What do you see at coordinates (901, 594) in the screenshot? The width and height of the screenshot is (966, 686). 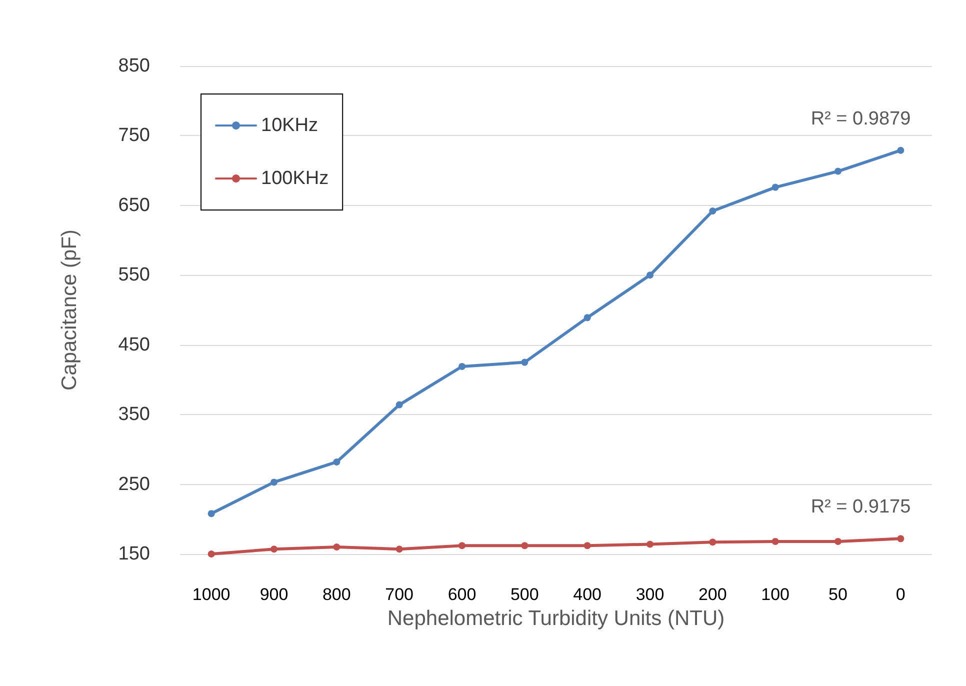 I see `x-tick-label: 0` at bounding box center [901, 594].